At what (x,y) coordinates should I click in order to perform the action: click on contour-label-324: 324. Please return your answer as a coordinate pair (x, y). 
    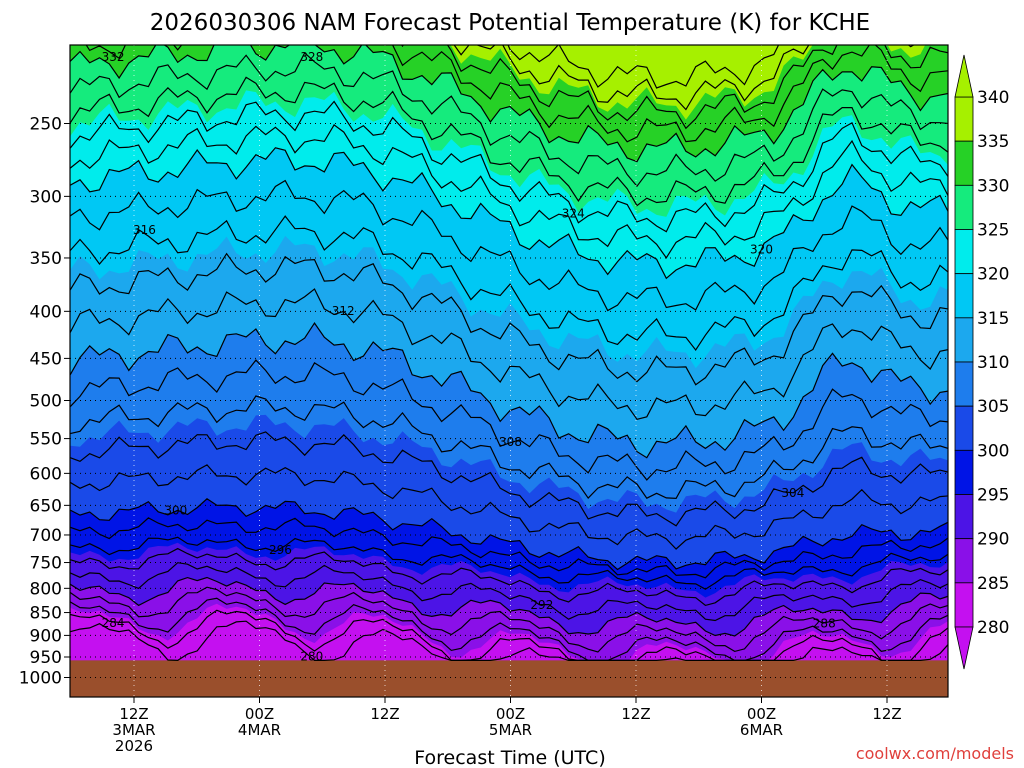
    Looking at the image, I should click on (573, 213).